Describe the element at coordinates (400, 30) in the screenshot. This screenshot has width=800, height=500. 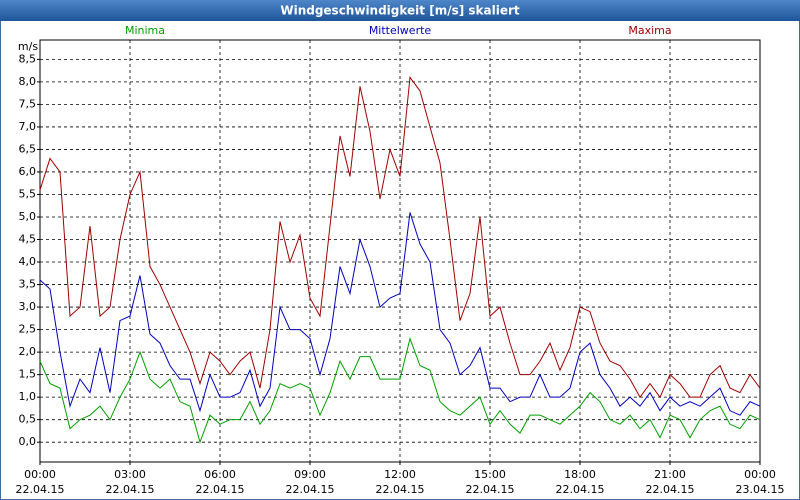
I see `legend-entry: Mittelwerte` at that location.